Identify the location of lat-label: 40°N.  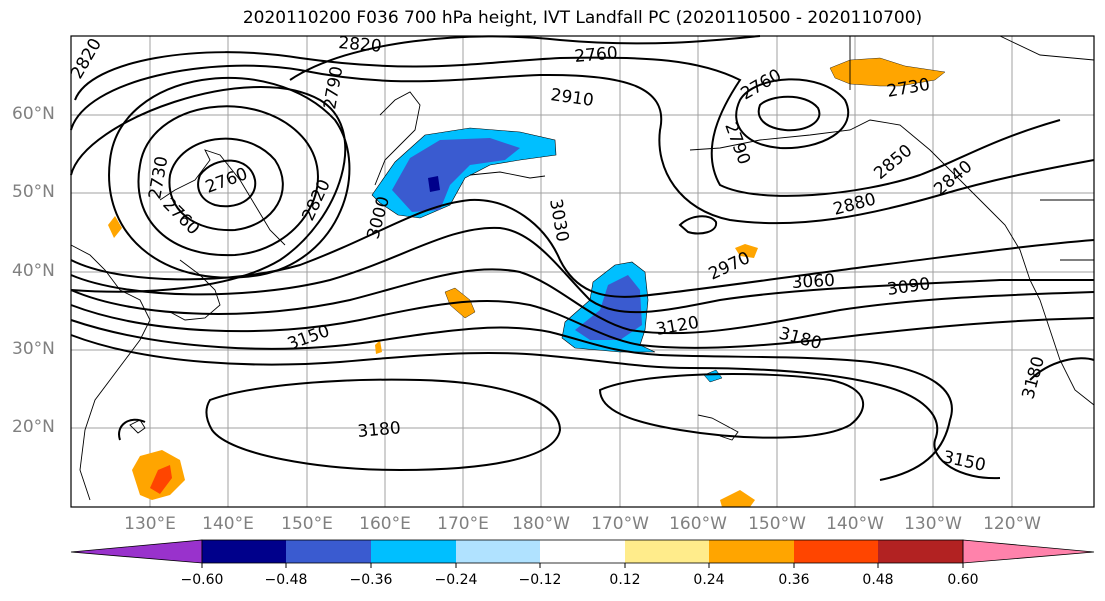
(33, 271).